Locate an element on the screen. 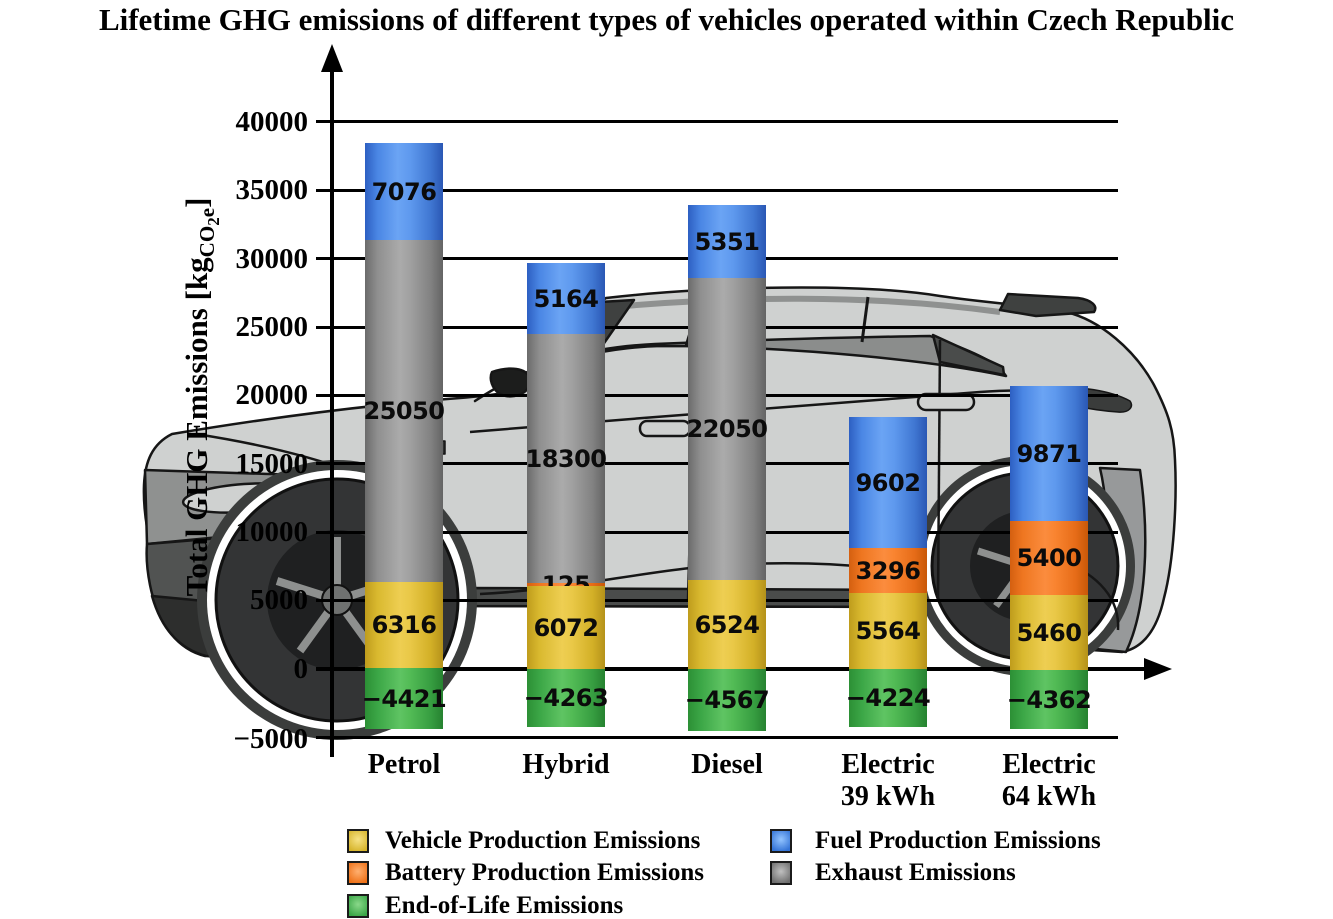 This screenshot has width=1333, height=919. segment-end-of-life: −4362 is located at coordinates (1049, 699).